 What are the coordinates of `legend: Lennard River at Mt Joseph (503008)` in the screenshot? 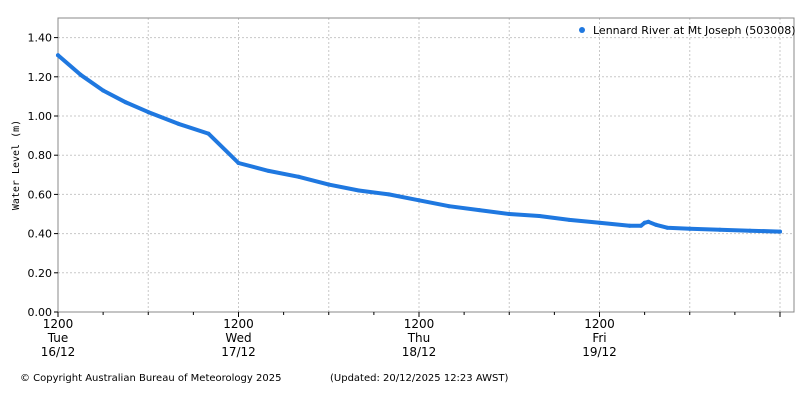 It's located at (687, 30).